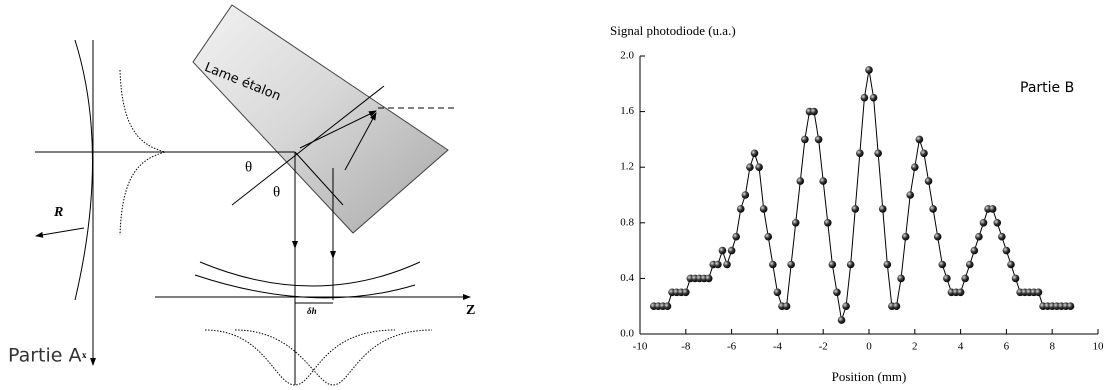  What do you see at coordinates (869, 376) in the screenshot?
I see `x-axis-label: Position (mm)` at bounding box center [869, 376].